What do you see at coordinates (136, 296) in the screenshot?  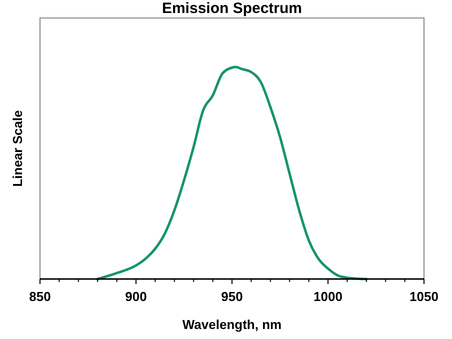 I see `x-tick-label: 900` at bounding box center [136, 296].